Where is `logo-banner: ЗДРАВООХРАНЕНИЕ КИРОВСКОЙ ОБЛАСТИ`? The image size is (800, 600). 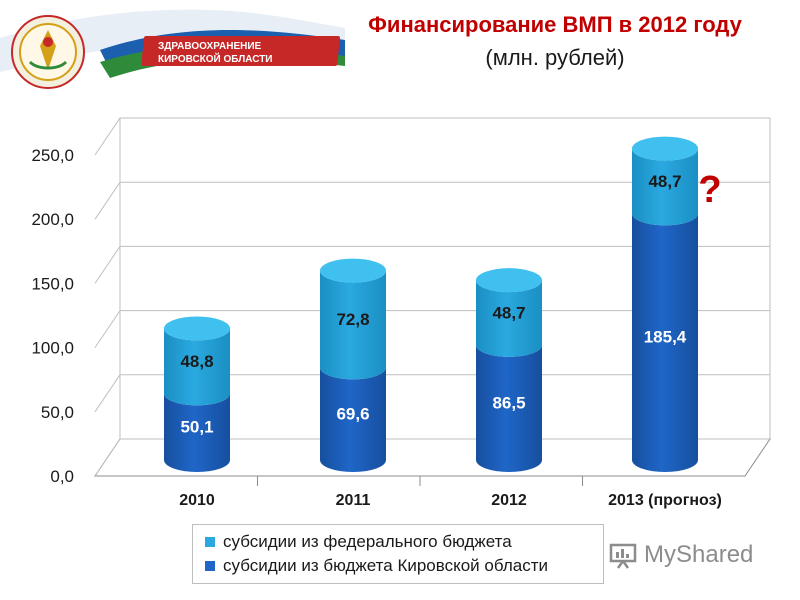 logo-banner: ЗДРАВООХРАНЕНИЕ КИРОВСКОЙ ОБЛАСТИ is located at coordinates (172, 49).